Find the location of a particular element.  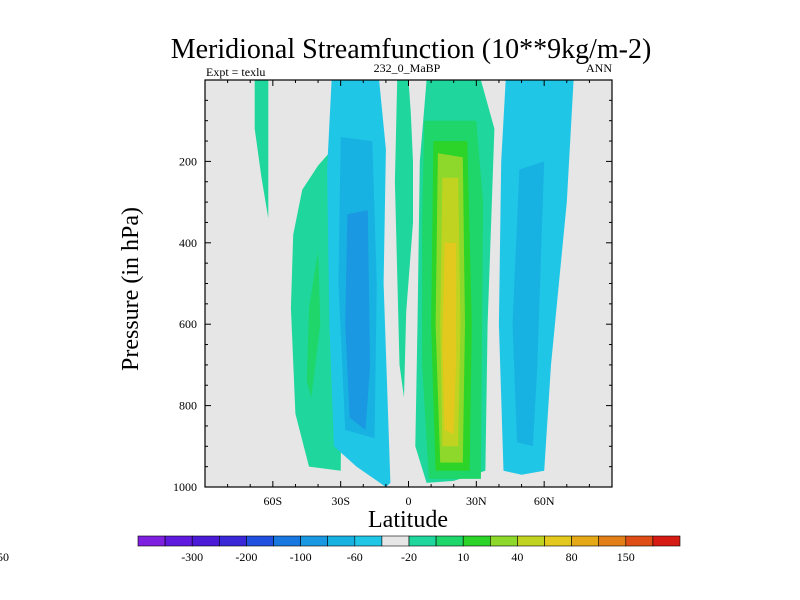

colorbar-label: 80 is located at coordinates (572, 557).